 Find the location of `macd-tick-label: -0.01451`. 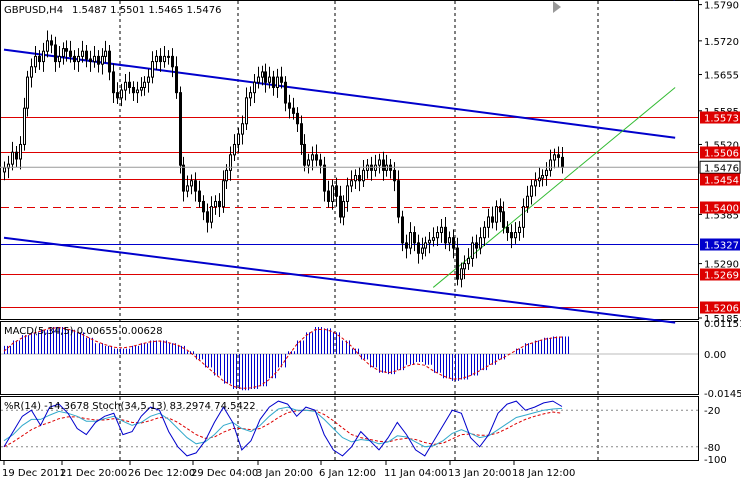

macd-tick-label: -0.01451 is located at coordinates (722, 394).